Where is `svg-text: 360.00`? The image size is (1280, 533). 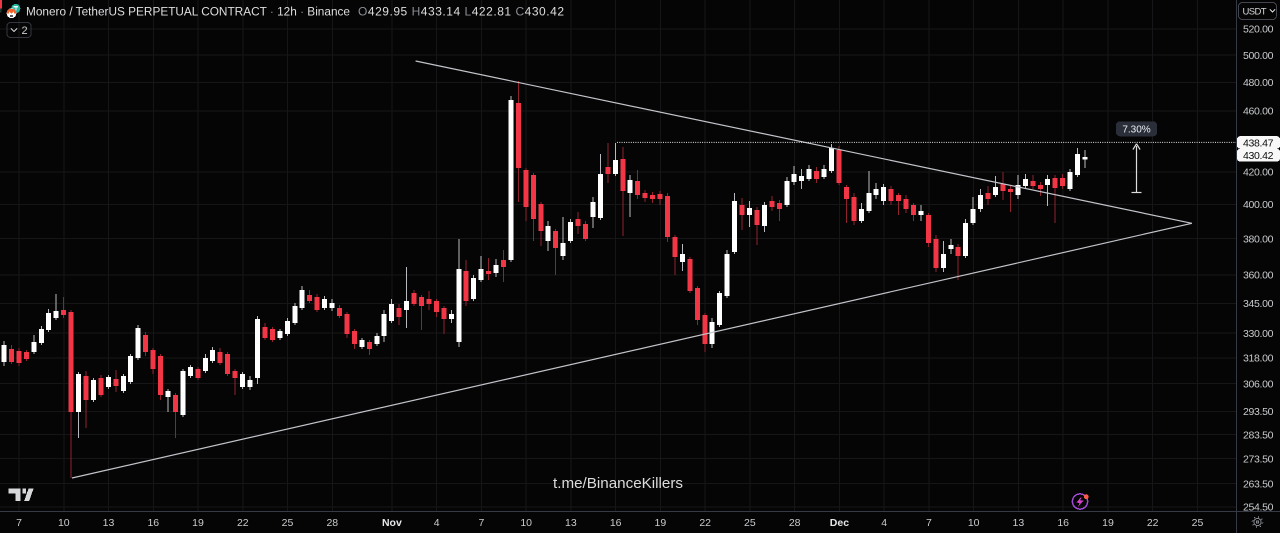 svg-text: 360.00 is located at coordinates (1258, 276).